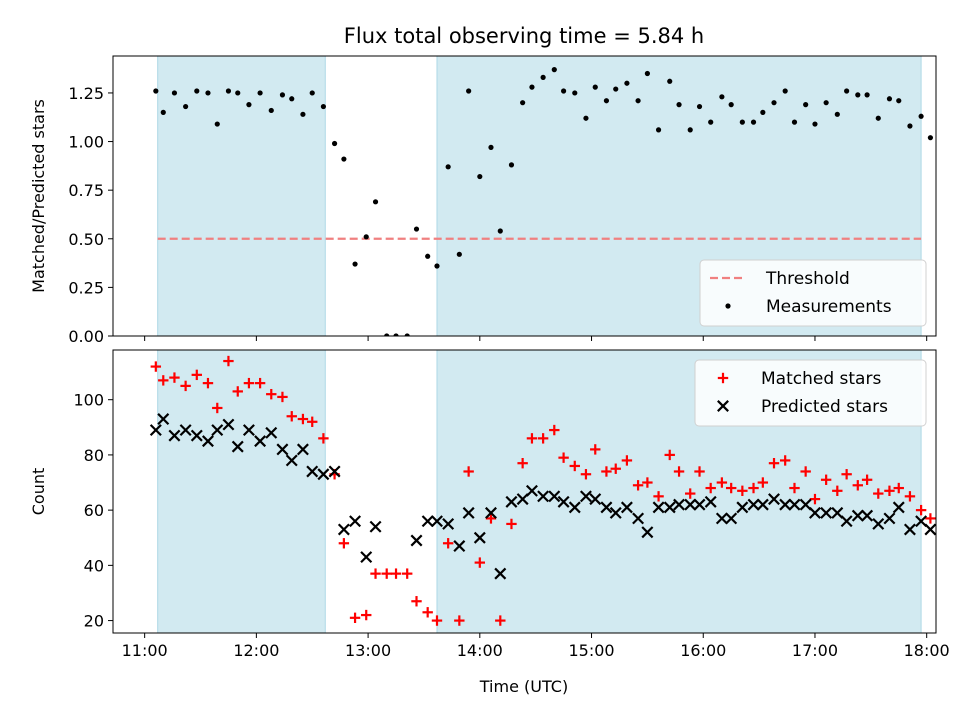 The height and width of the screenshot is (720, 960). Describe the element at coordinates (38, 492) in the screenshot. I see `y-axis-label: Count` at that location.